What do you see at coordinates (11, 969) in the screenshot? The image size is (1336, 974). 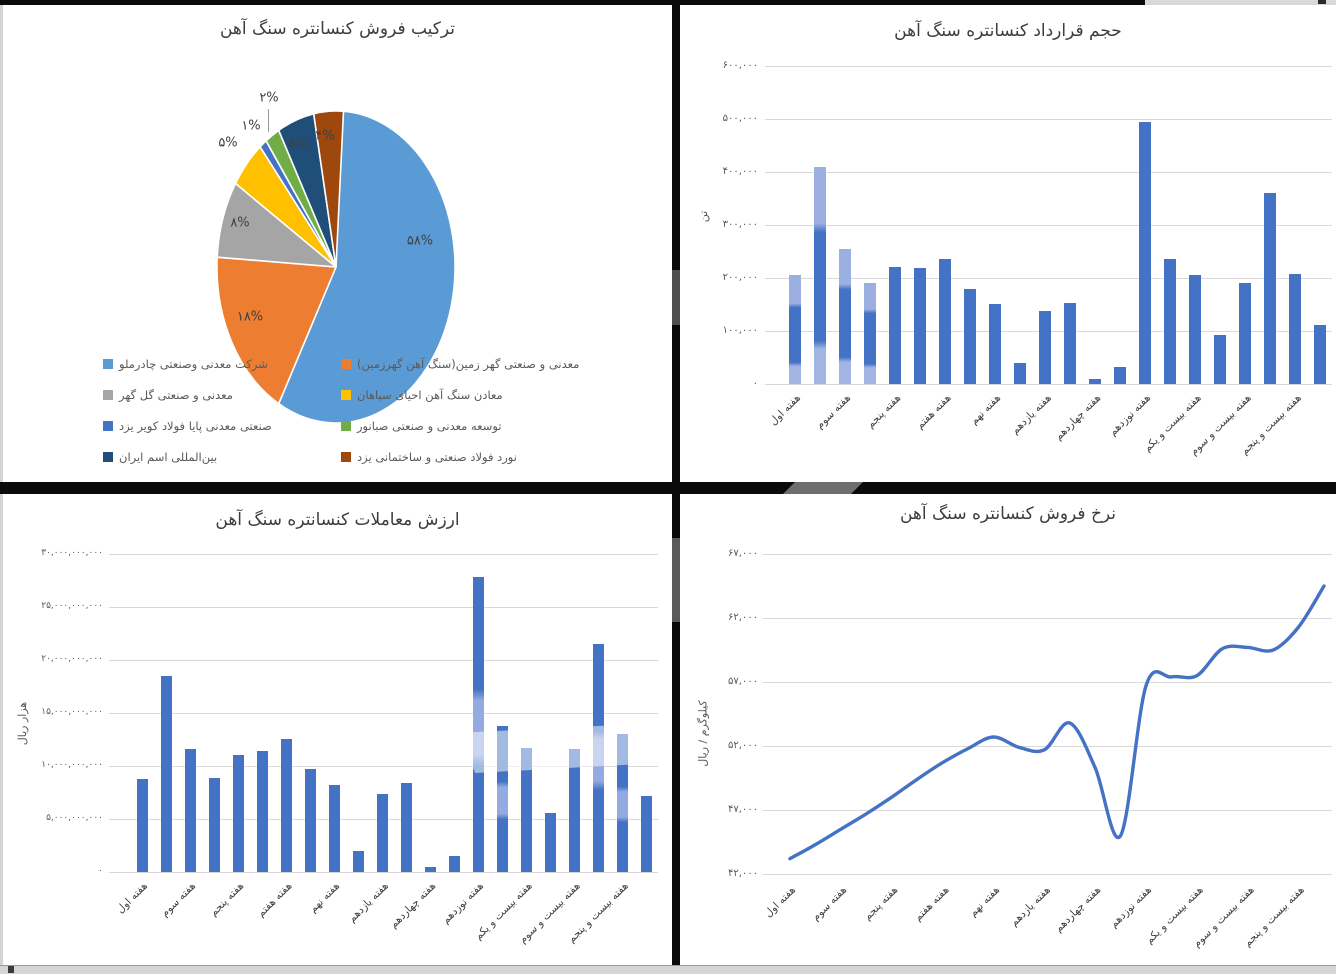 I see `bottom-band-mark` at bounding box center [11, 969].